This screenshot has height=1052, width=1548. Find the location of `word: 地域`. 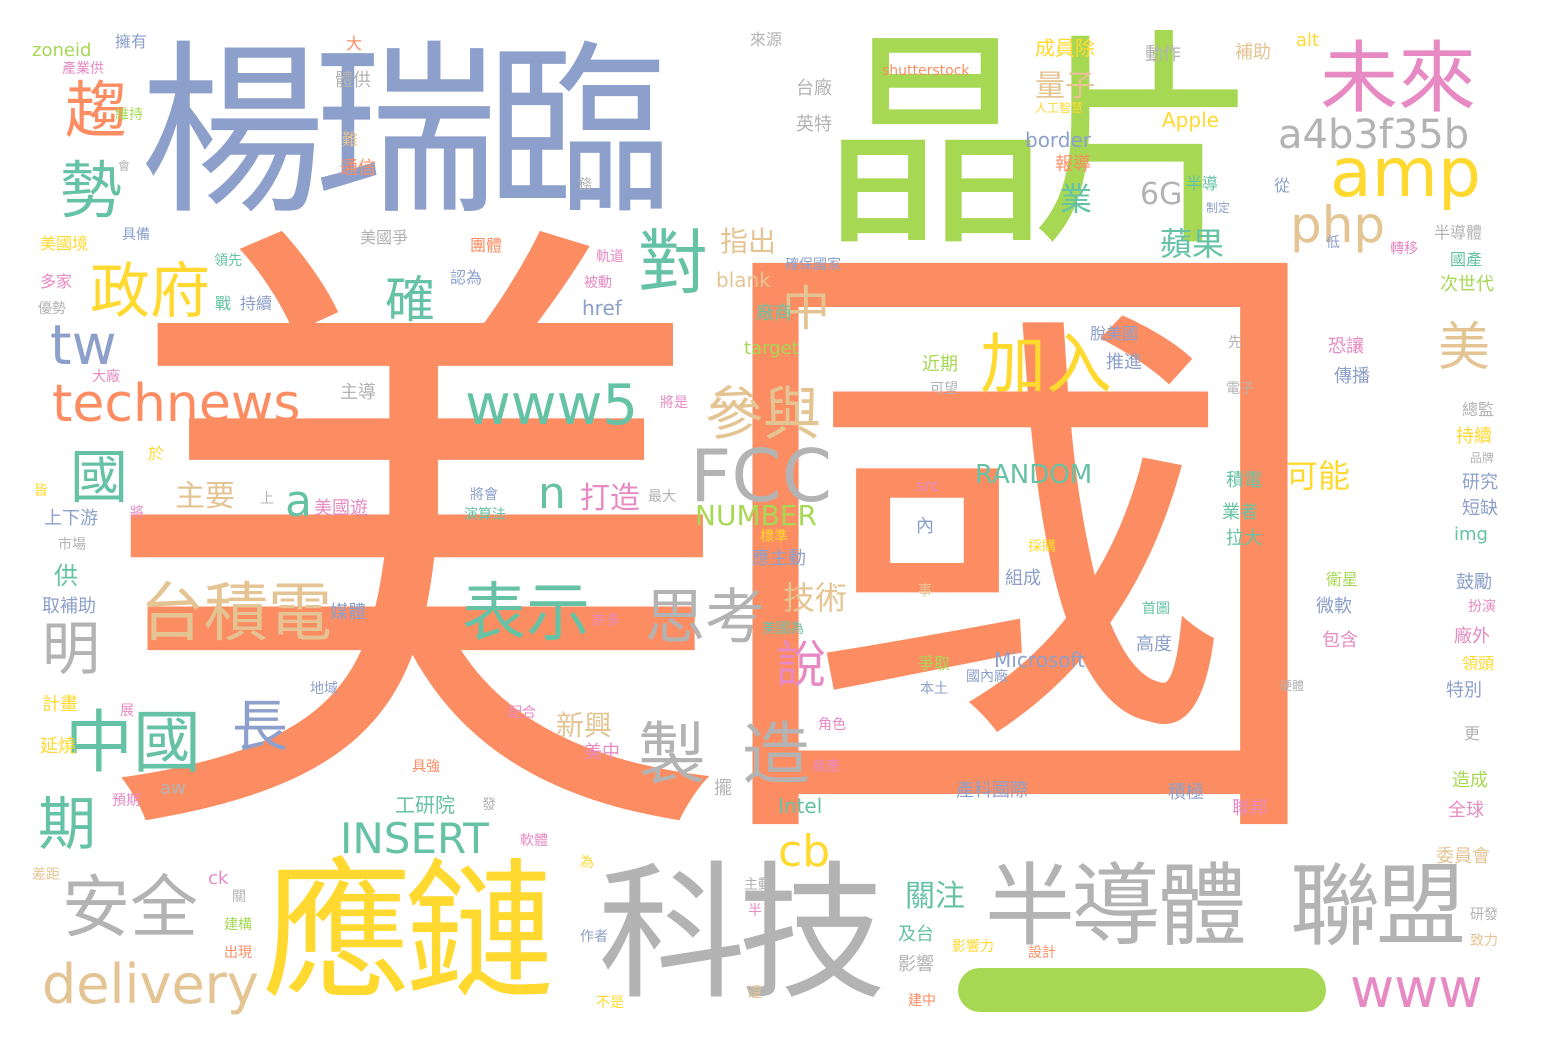

word: 地域 is located at coordinates (324, 689).